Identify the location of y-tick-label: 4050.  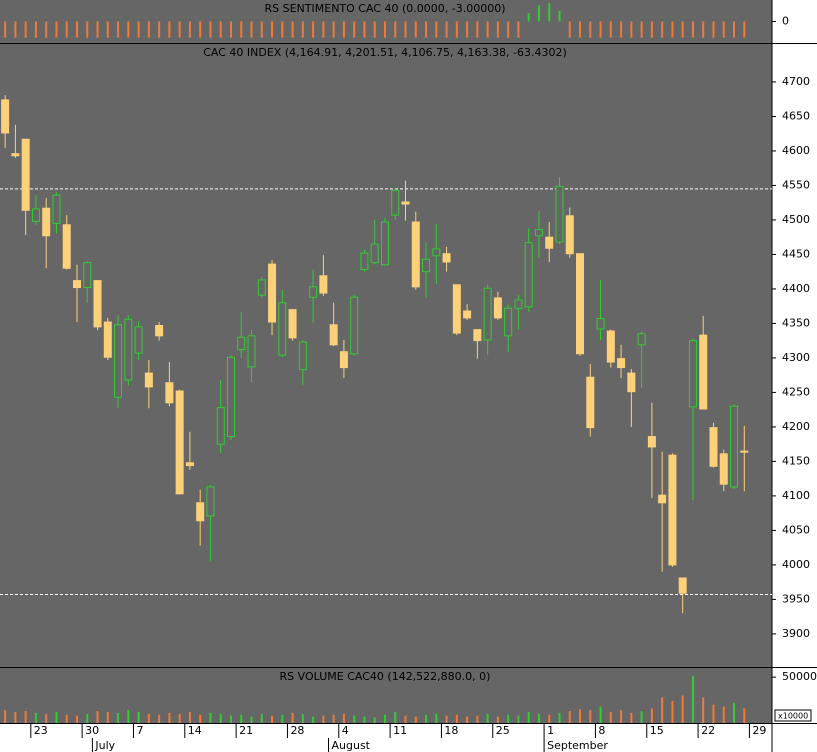
(796, 529).